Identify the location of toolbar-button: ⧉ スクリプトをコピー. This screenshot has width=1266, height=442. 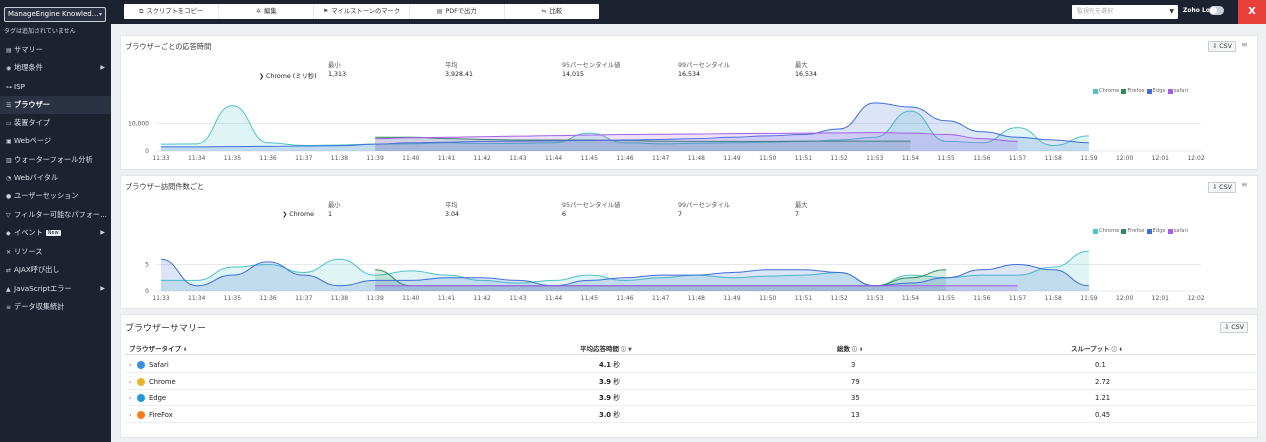
(172, 11).